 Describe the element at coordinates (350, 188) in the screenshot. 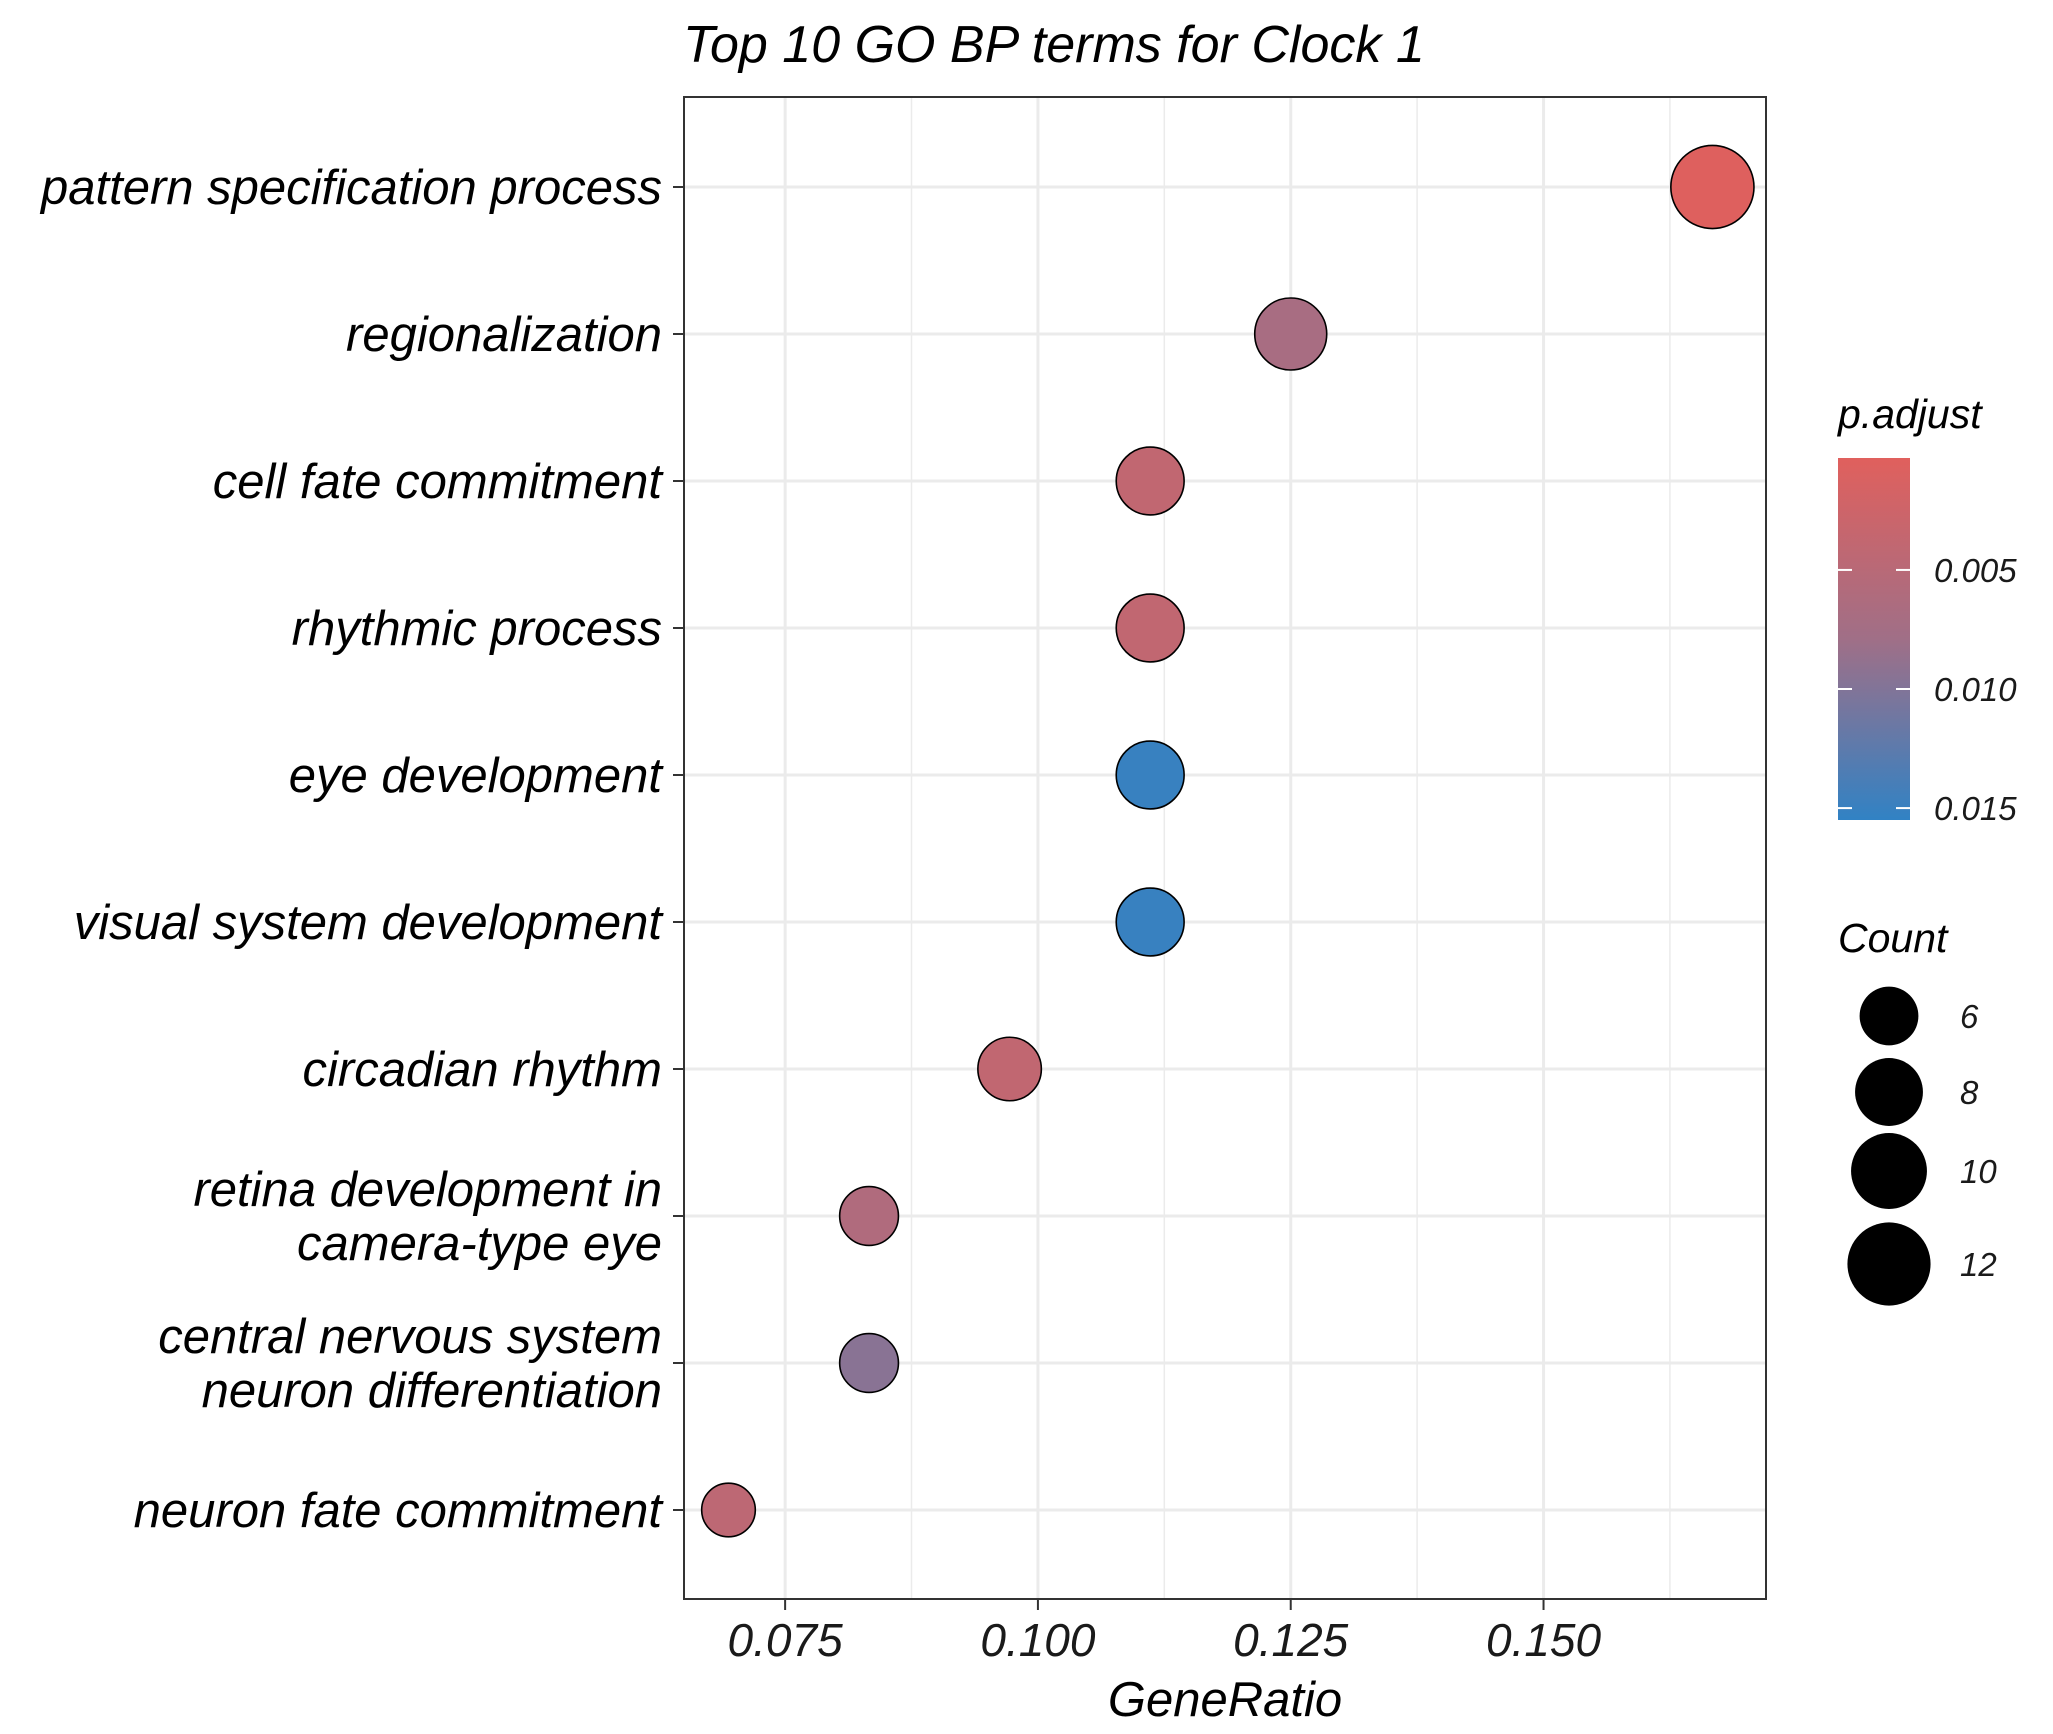

I see `y-category-label: pattern specification process` at that location.